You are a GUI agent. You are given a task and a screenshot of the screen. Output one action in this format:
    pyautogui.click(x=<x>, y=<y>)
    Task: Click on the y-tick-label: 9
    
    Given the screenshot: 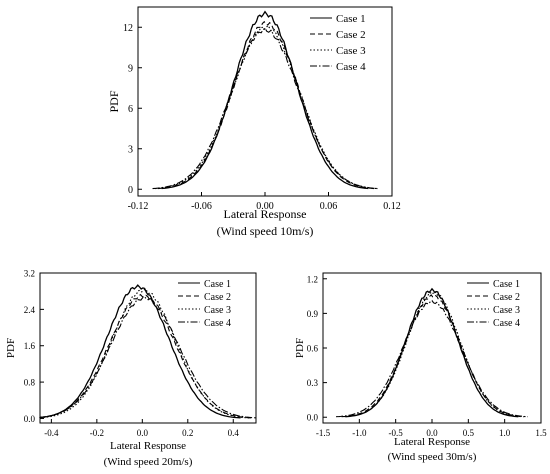 What is the action you would take?
    pyautogui.click(x=130, y=68)
    